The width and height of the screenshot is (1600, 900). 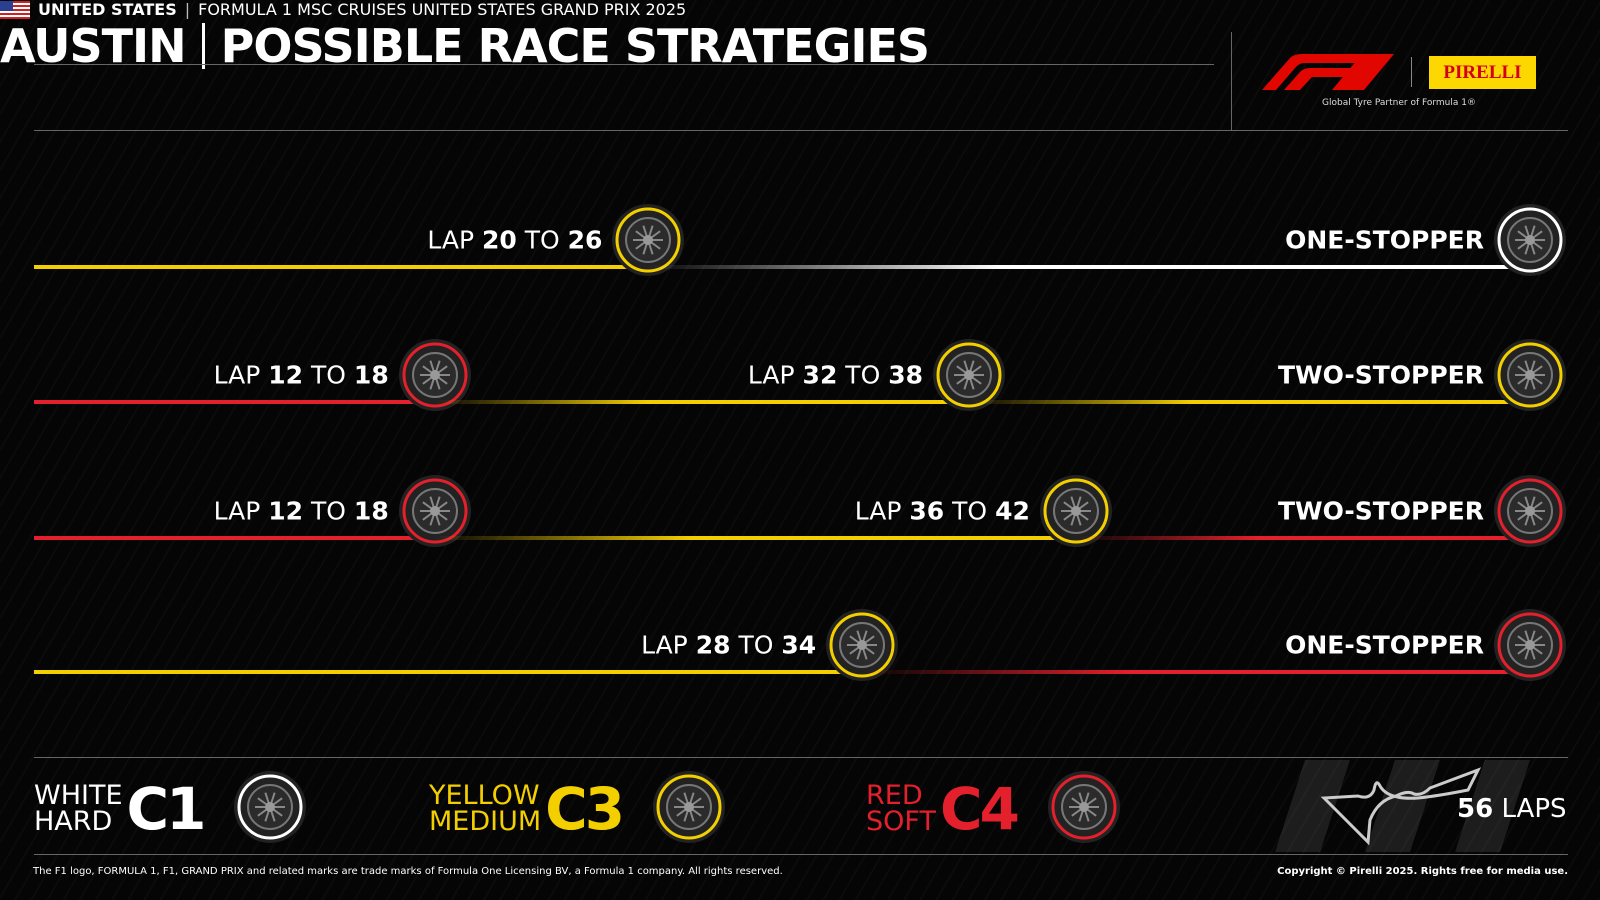 I want to click on legend-hard: WHITE HARD C1, so click(x=170, y=809).